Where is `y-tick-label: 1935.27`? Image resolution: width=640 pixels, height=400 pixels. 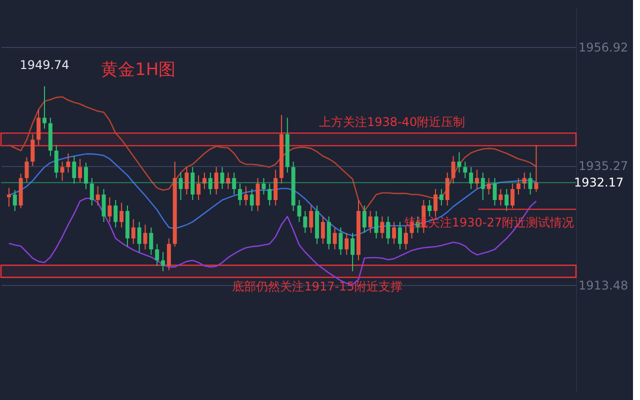
y-tick-label: 1935.27 is located at coordinates (603, 166).